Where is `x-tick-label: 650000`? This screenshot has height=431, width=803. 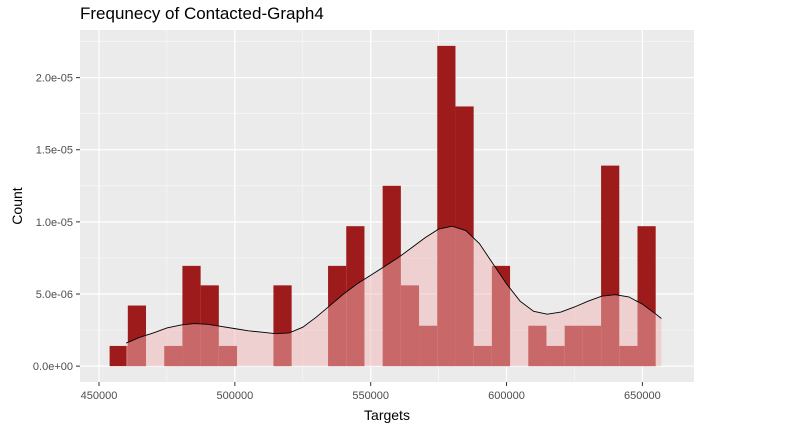 x-tick-label: 650000 is located at coordinates (642, 396).